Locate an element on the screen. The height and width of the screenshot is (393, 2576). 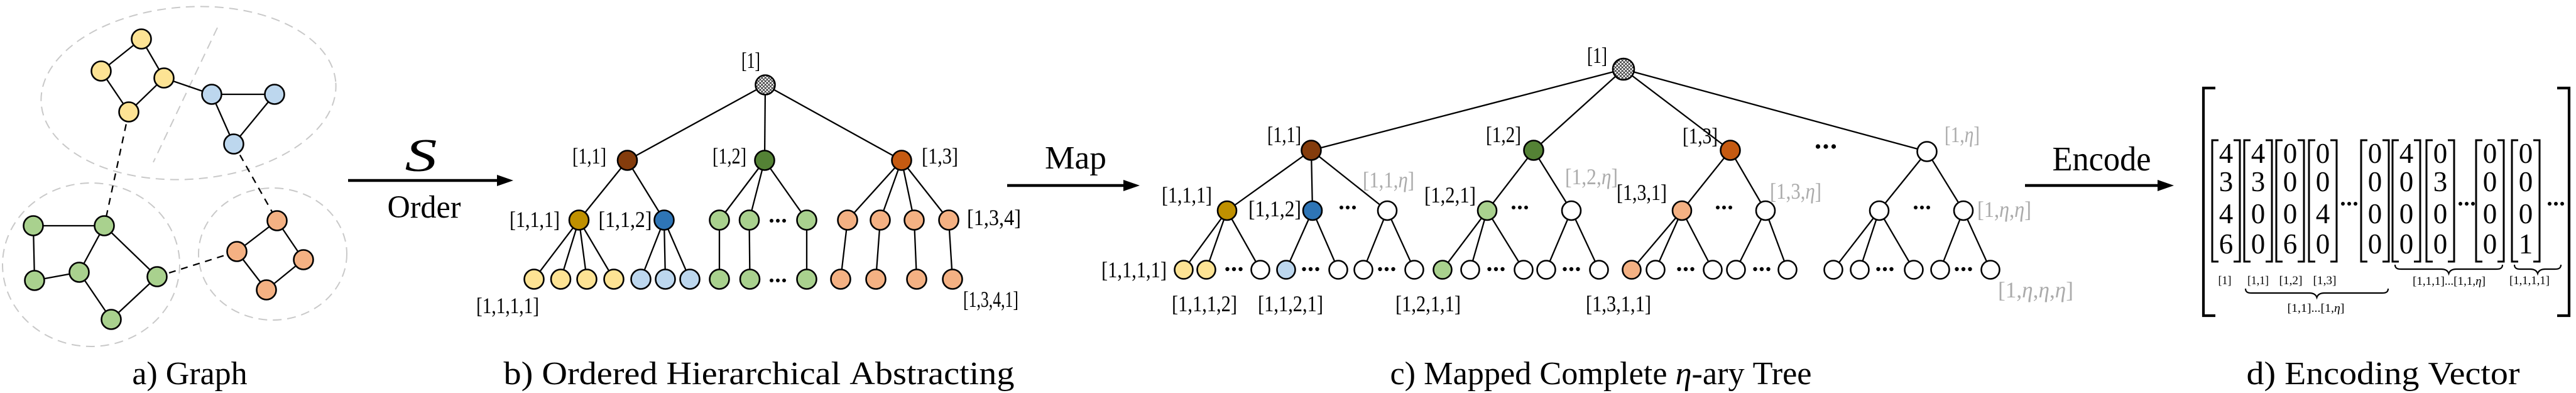
svg-text: [1,3,η] is located at coordinates (1796, 191).